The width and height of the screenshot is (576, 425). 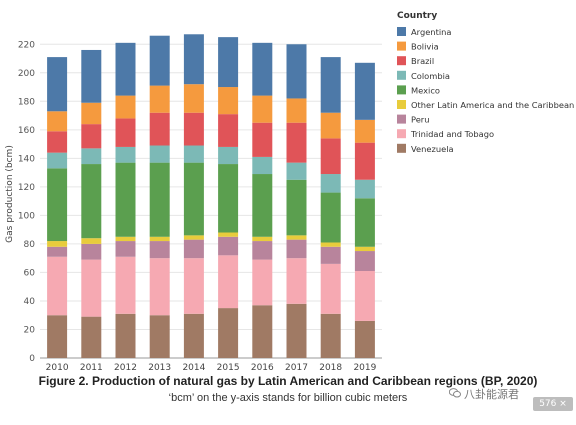 I want to click on x-tick-label: 2010, so click(x=57, y=367).